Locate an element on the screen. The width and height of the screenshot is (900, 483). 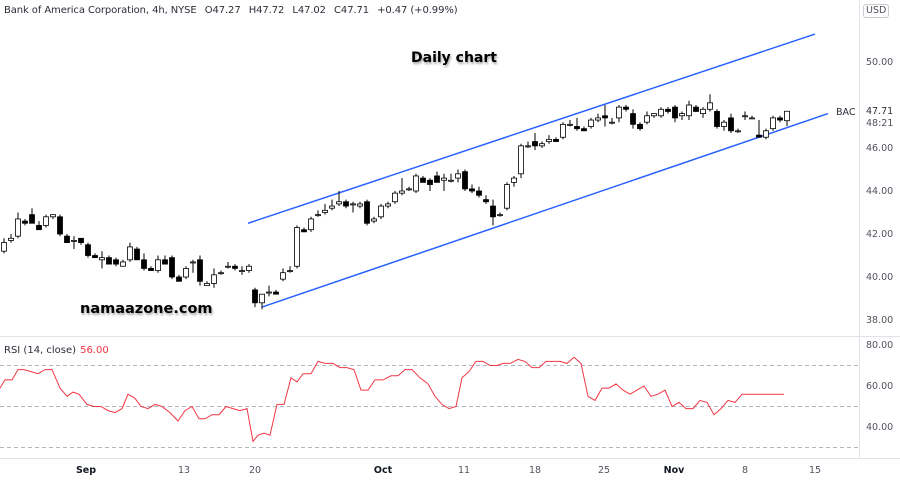
time-tick-18: 18 is located at coordinates (535, 470).